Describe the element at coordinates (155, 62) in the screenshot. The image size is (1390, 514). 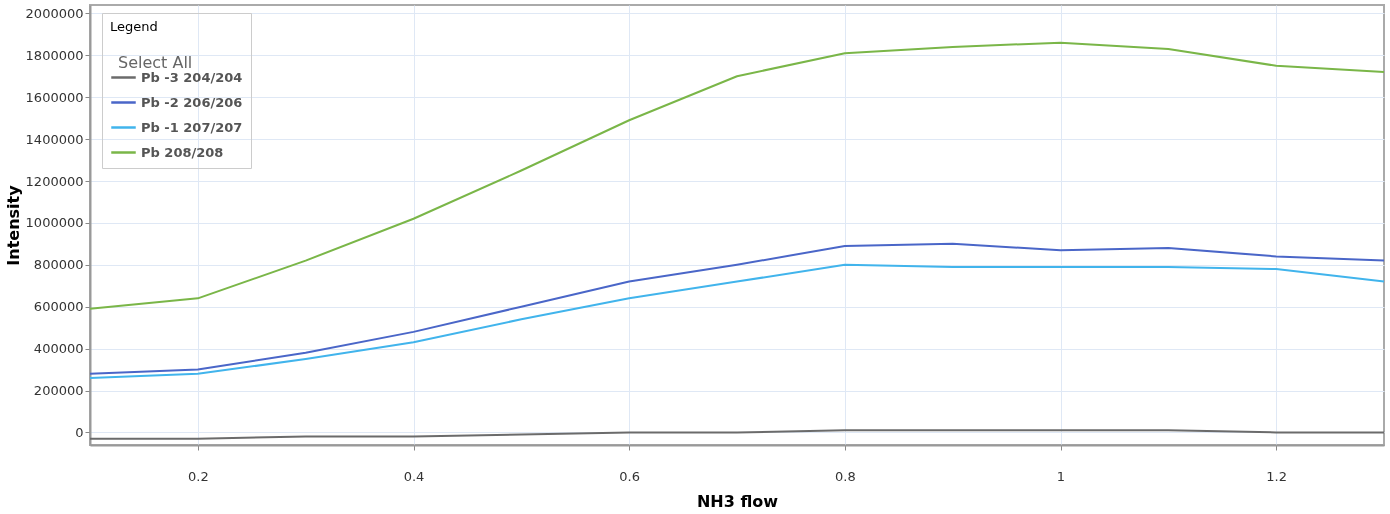
I see `annotation: Select All` at that location.